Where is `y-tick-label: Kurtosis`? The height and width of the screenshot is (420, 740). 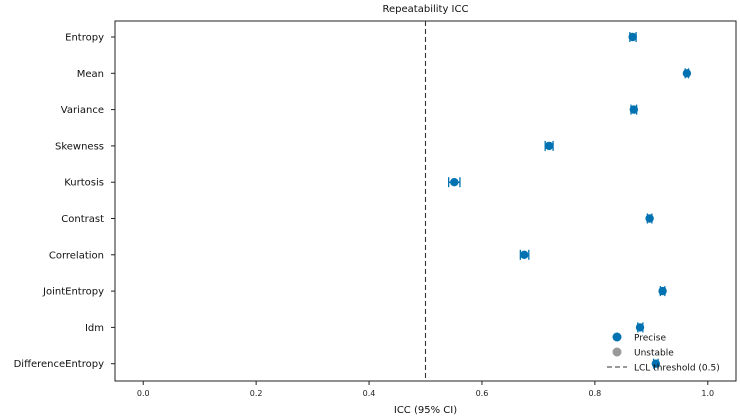
y-tick-label: Kurtosis is located at coordinates (84, 183).